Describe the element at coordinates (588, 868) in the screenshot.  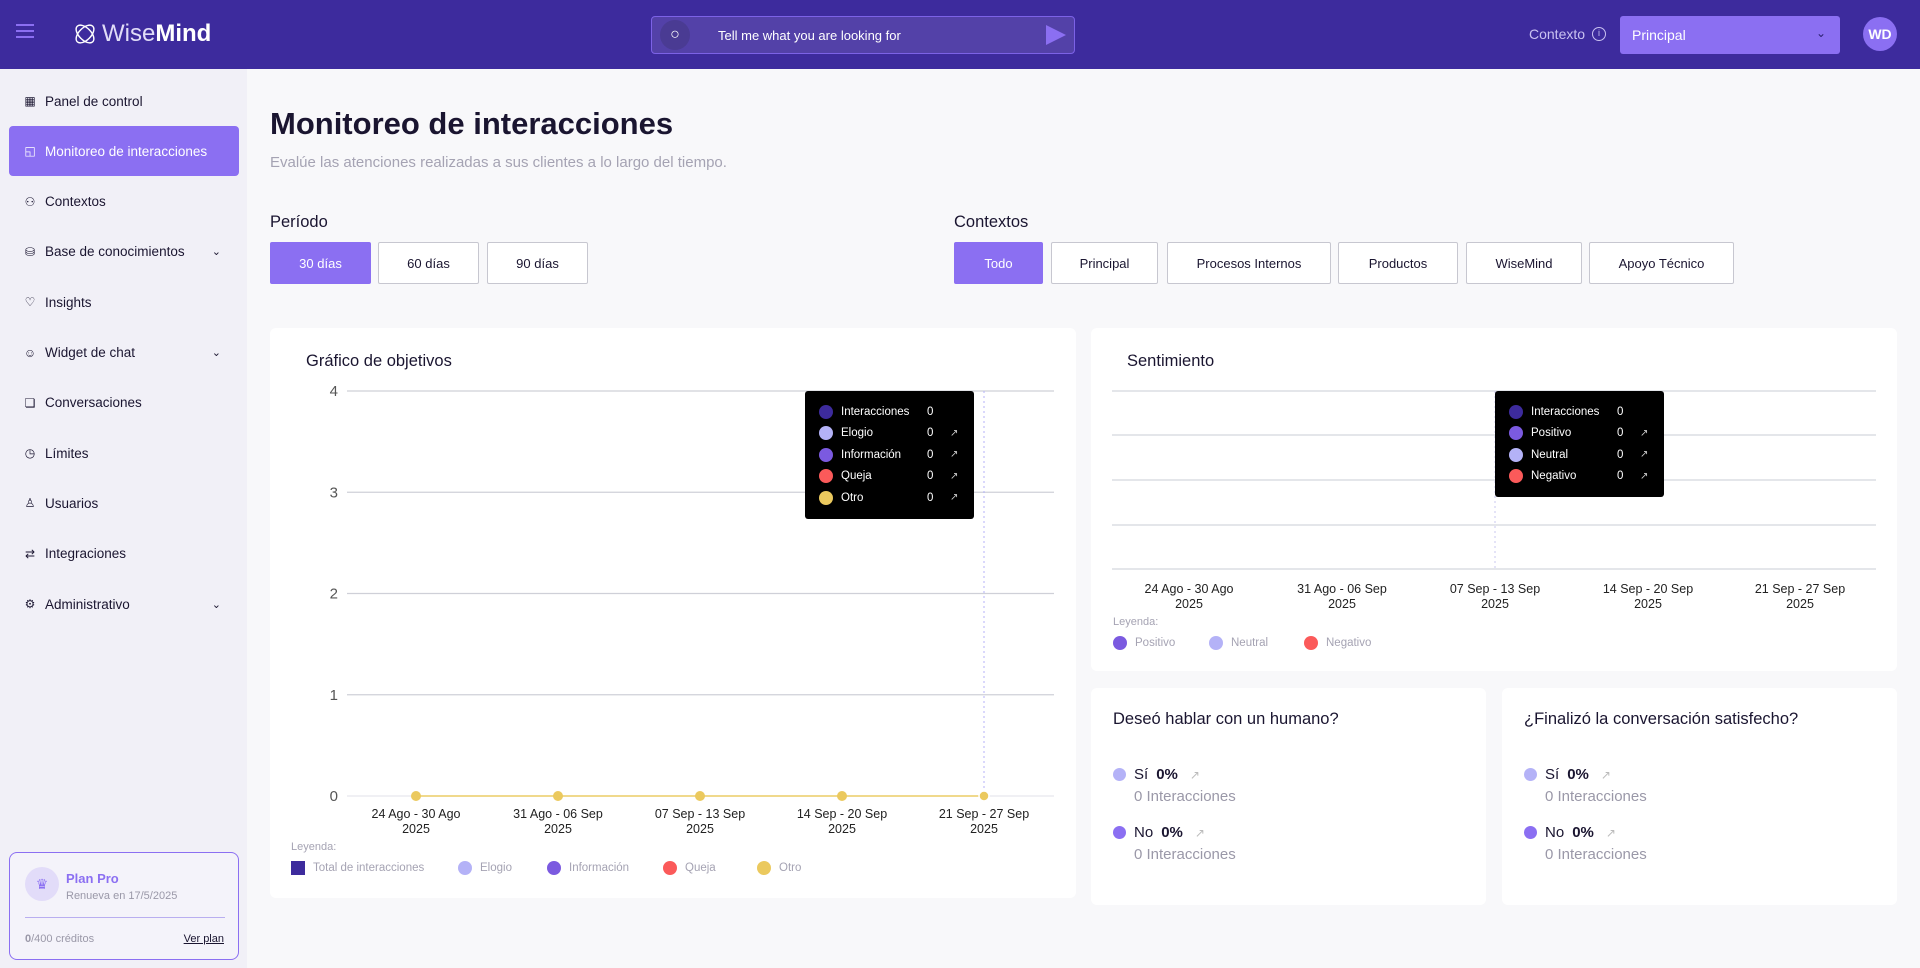
I see `legend-item: Información` at that location.